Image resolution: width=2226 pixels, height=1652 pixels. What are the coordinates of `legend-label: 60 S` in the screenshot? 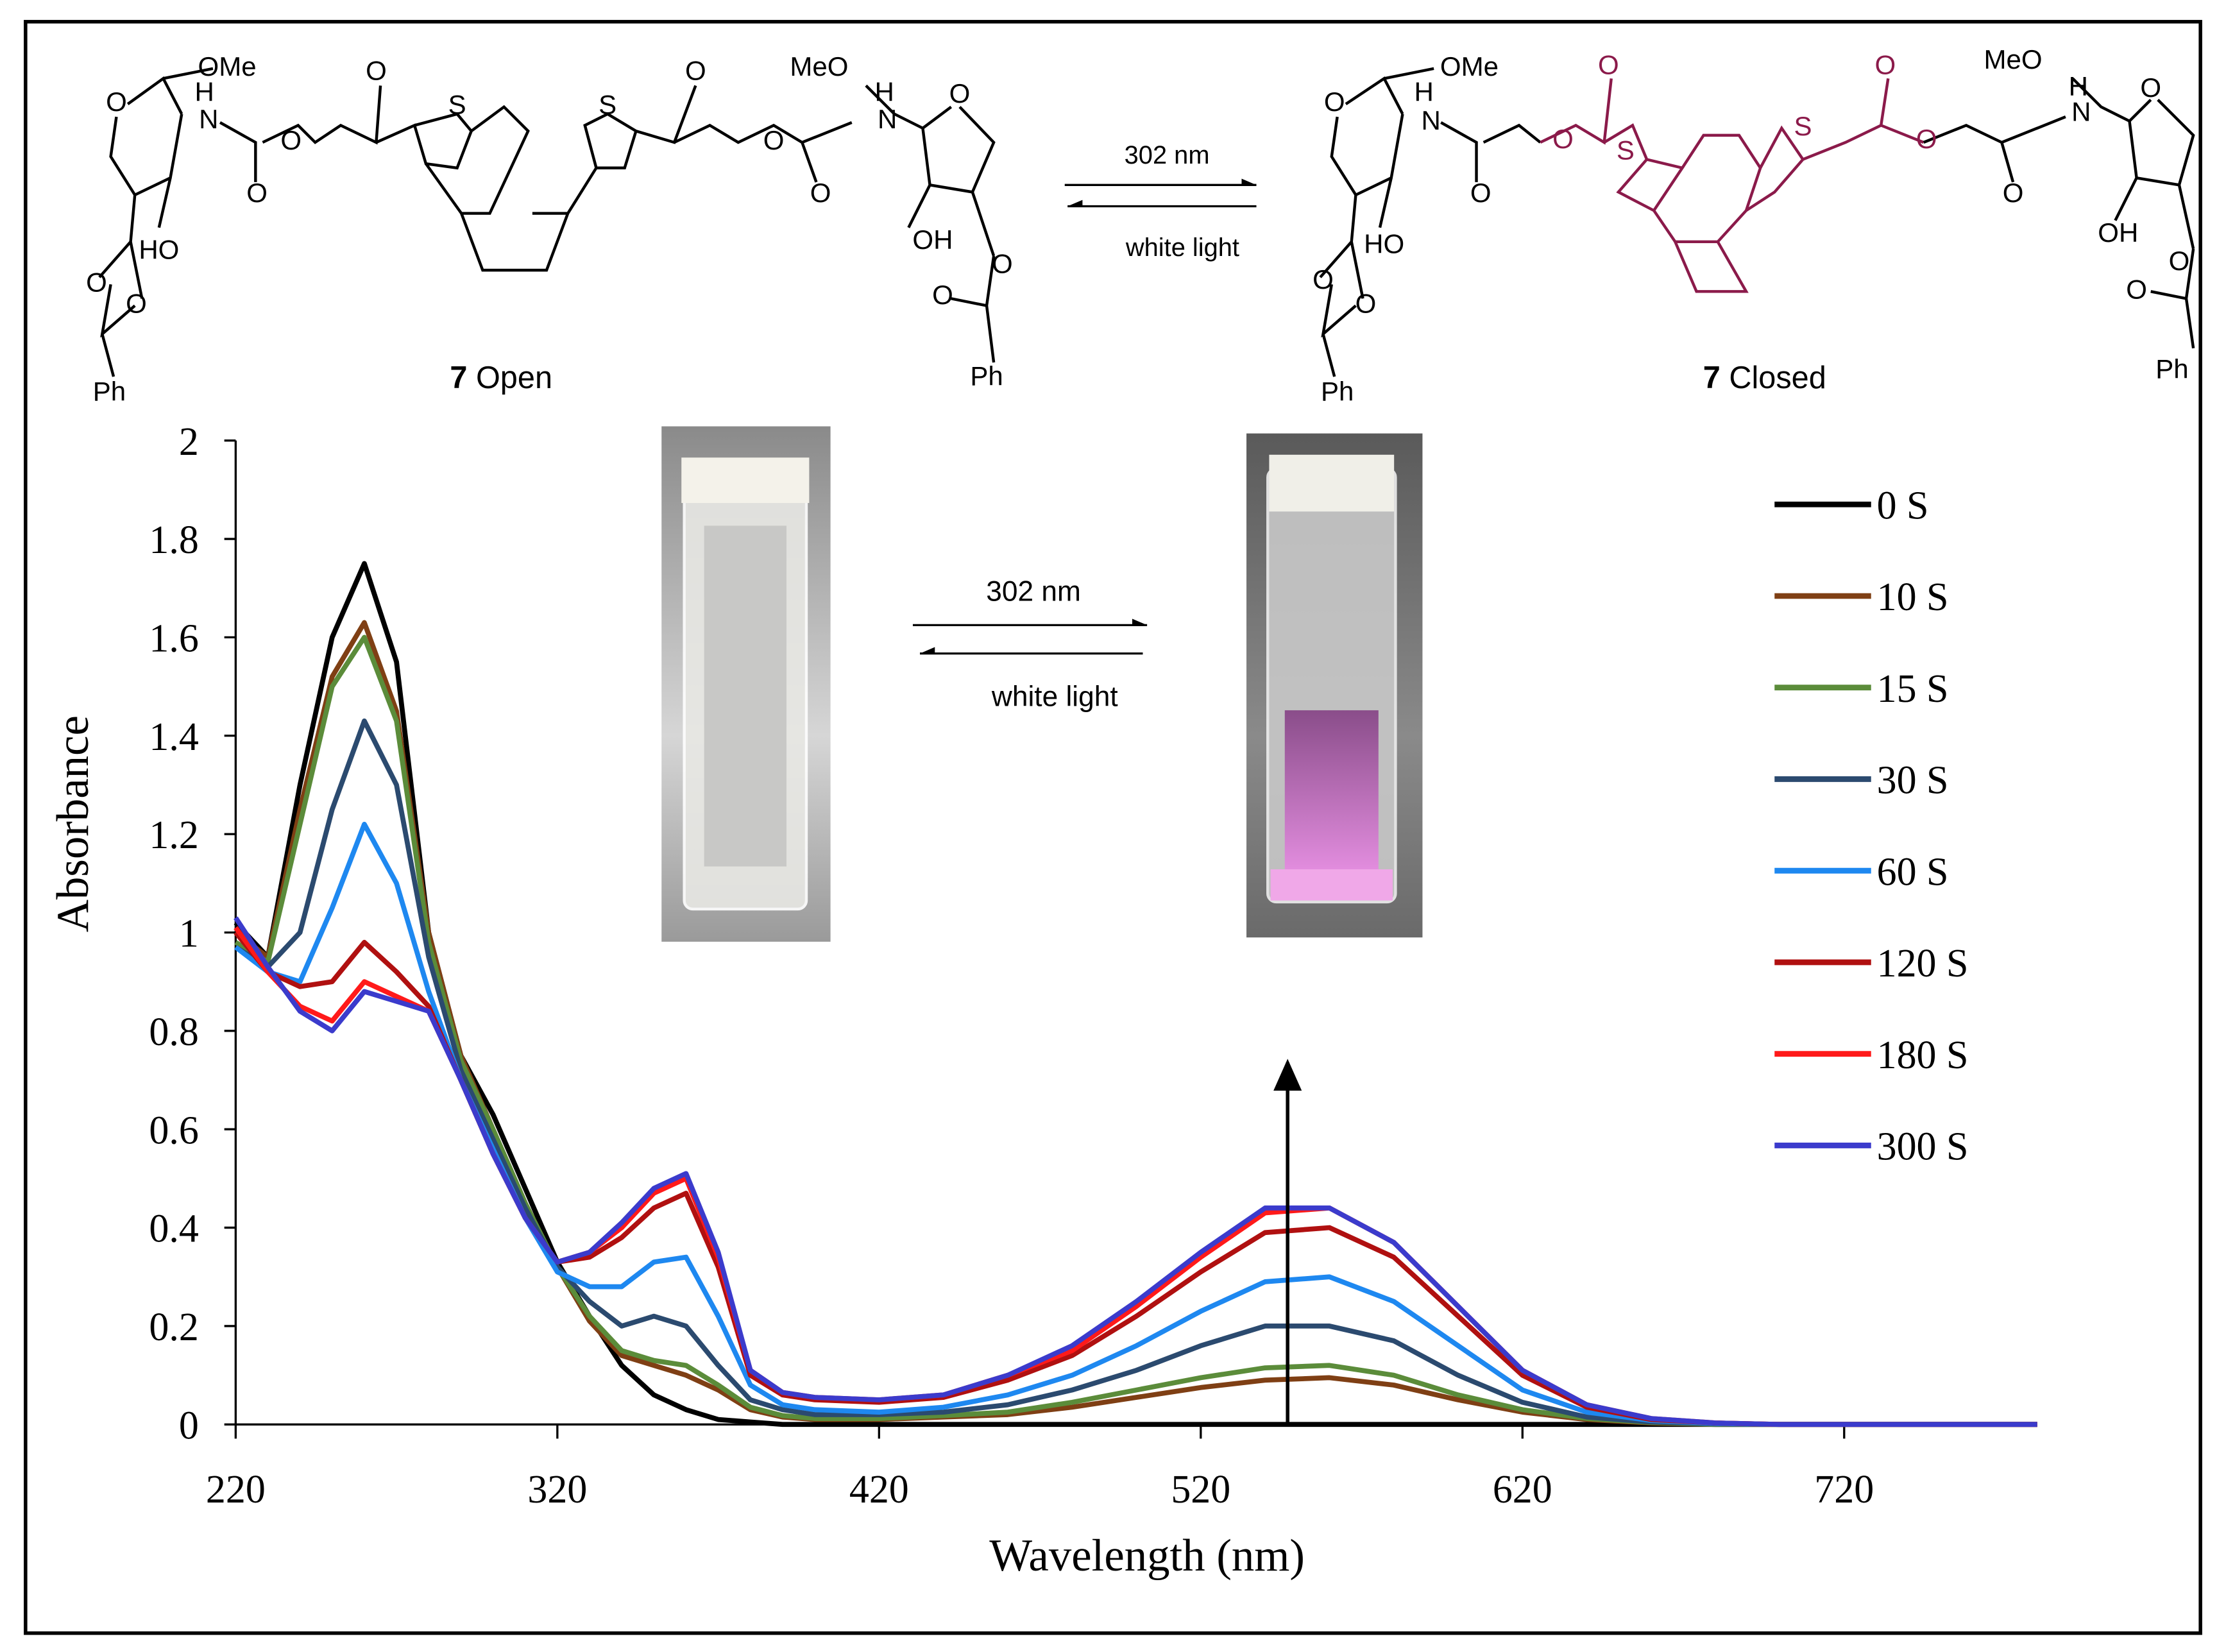 It's located at (1913, 872).